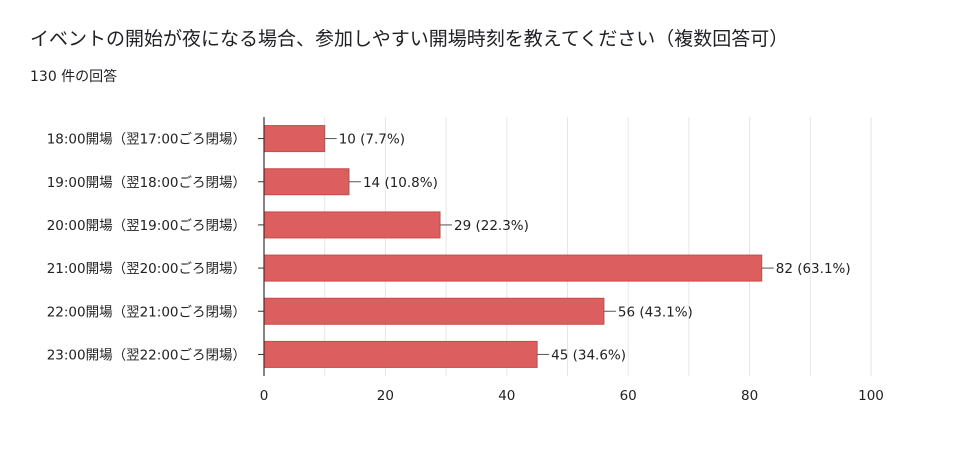  I want to click on category-label: 20:00開場（翌19:00ごろ閉場）, so click(146, 226).